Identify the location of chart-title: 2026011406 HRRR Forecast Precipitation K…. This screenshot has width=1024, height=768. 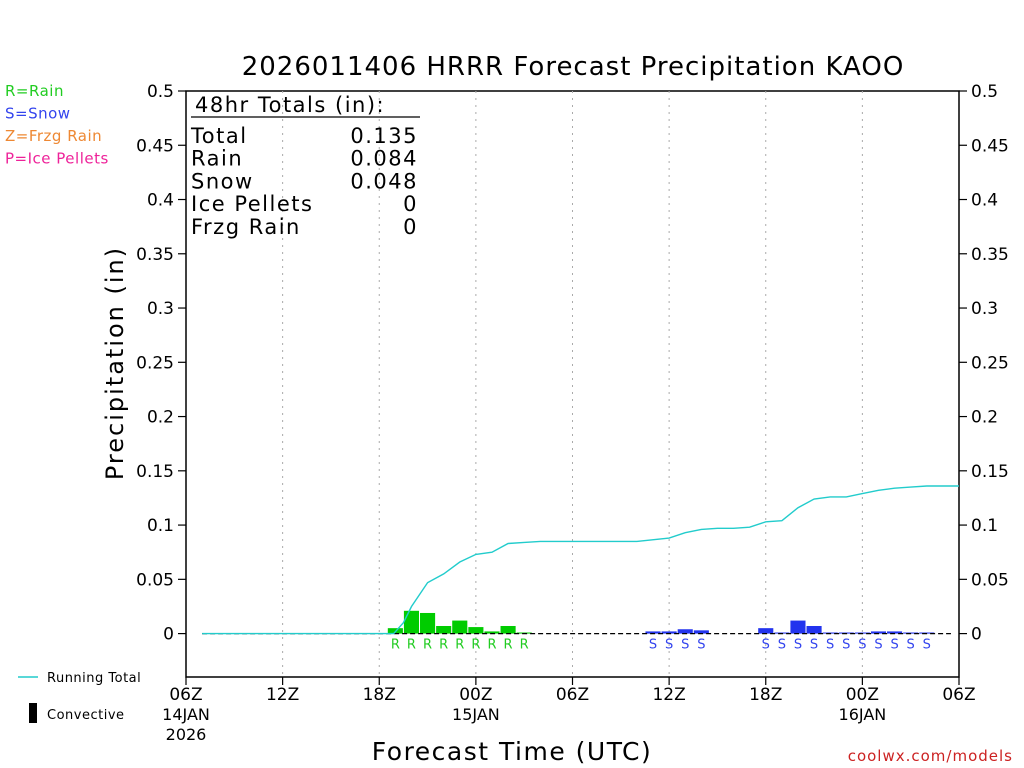
(573, 67).